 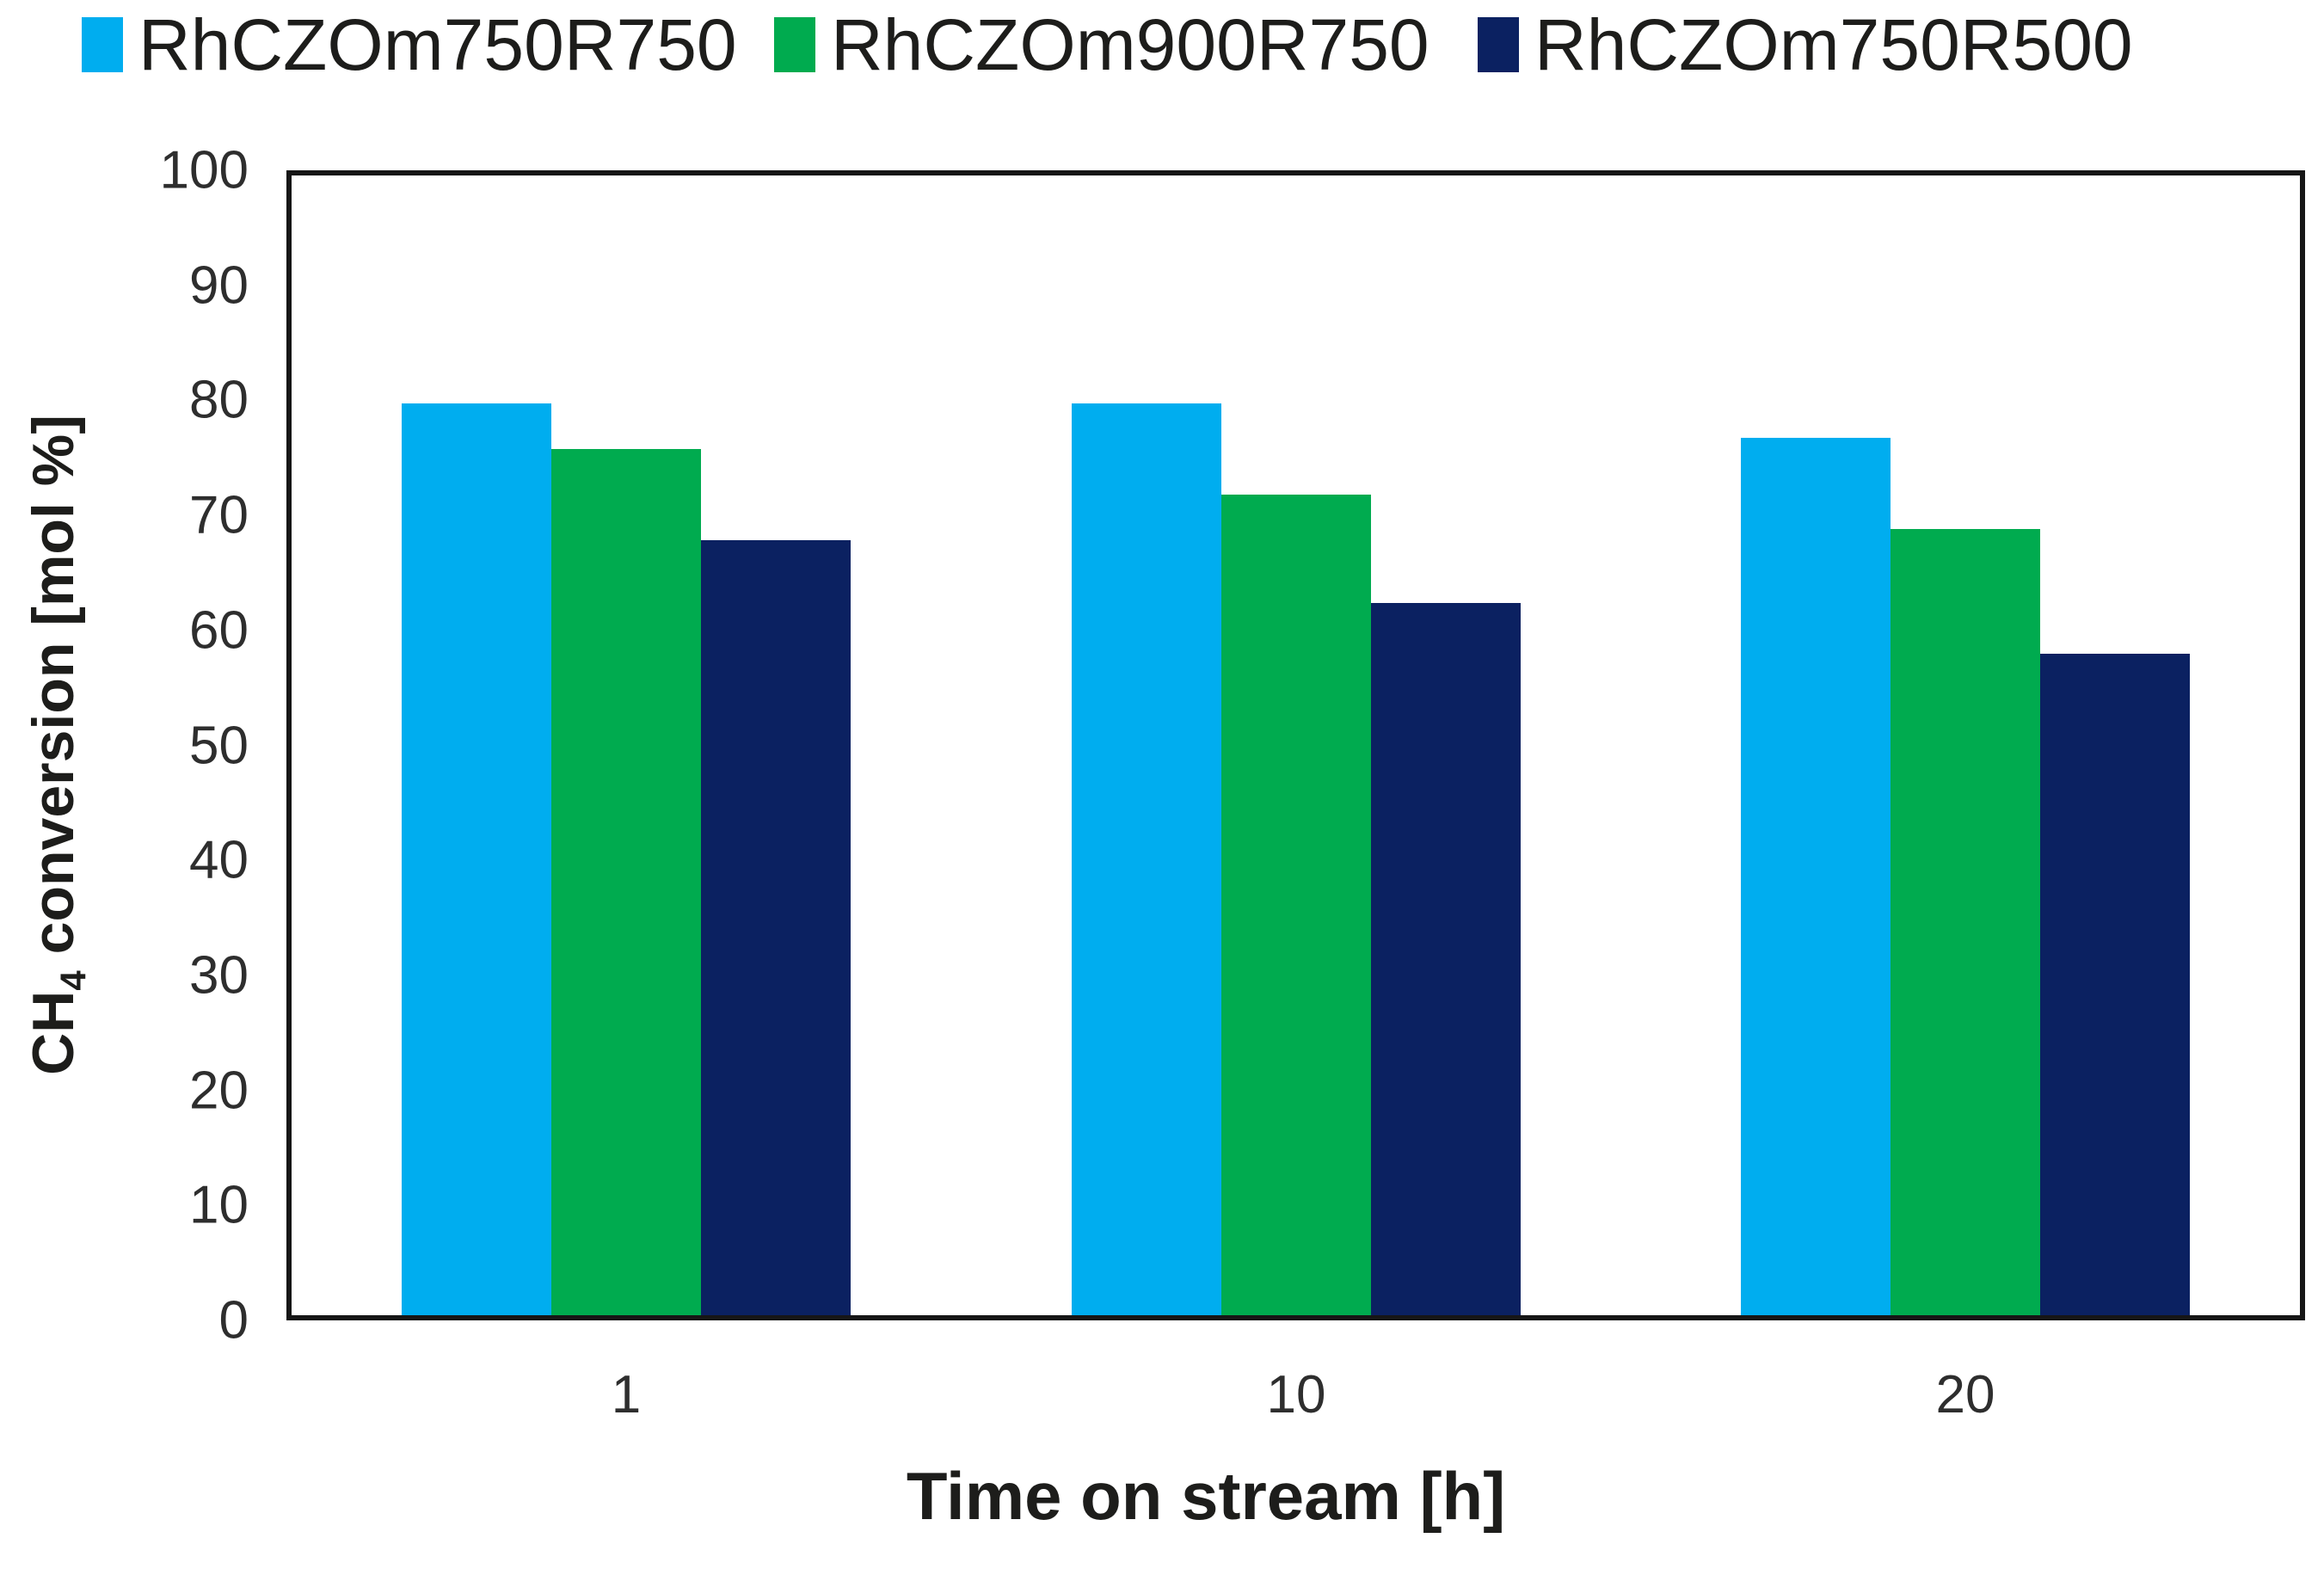 I want to click on x-tick-label-10: 10, so click(x=1296, y=1395).